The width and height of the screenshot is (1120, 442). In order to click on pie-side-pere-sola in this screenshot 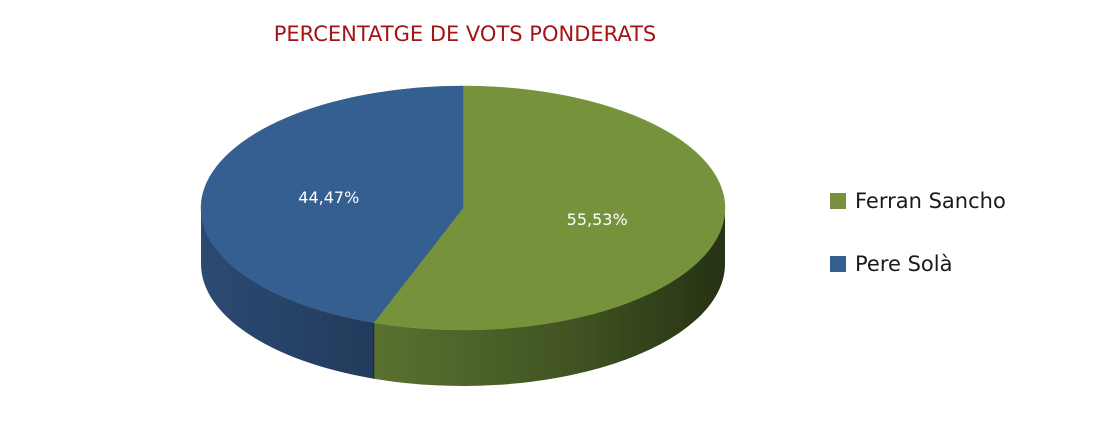, I will do `click(287, 293)`.